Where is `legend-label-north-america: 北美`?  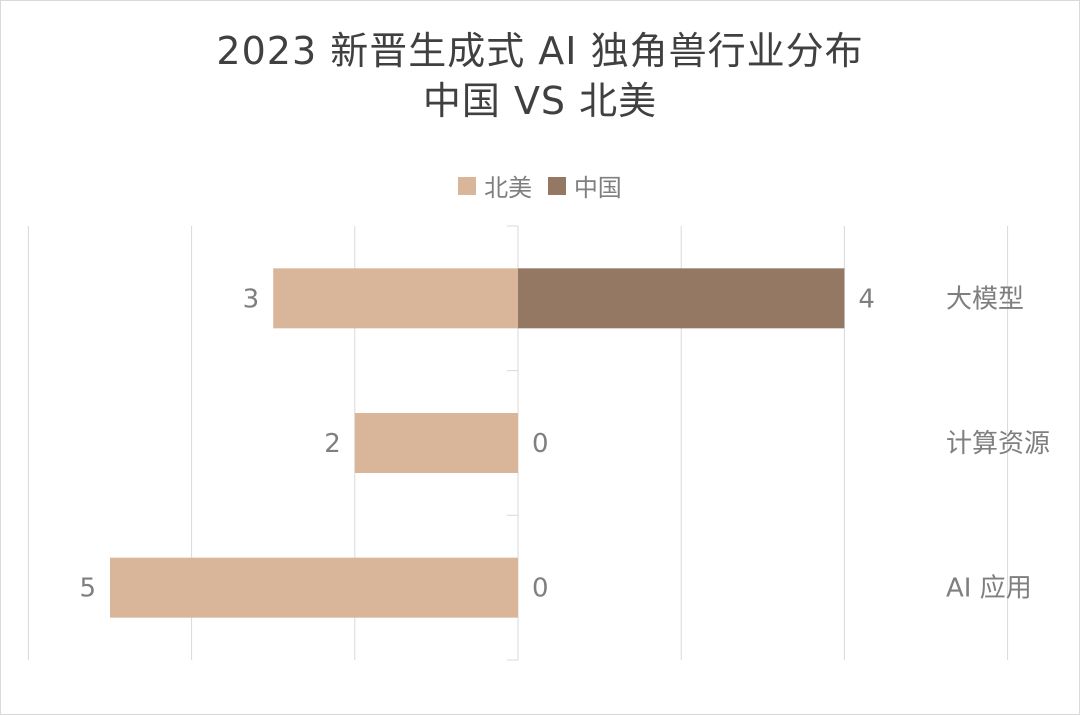 legend-label-north-america: 北美 is located at coordinates (508, 188).